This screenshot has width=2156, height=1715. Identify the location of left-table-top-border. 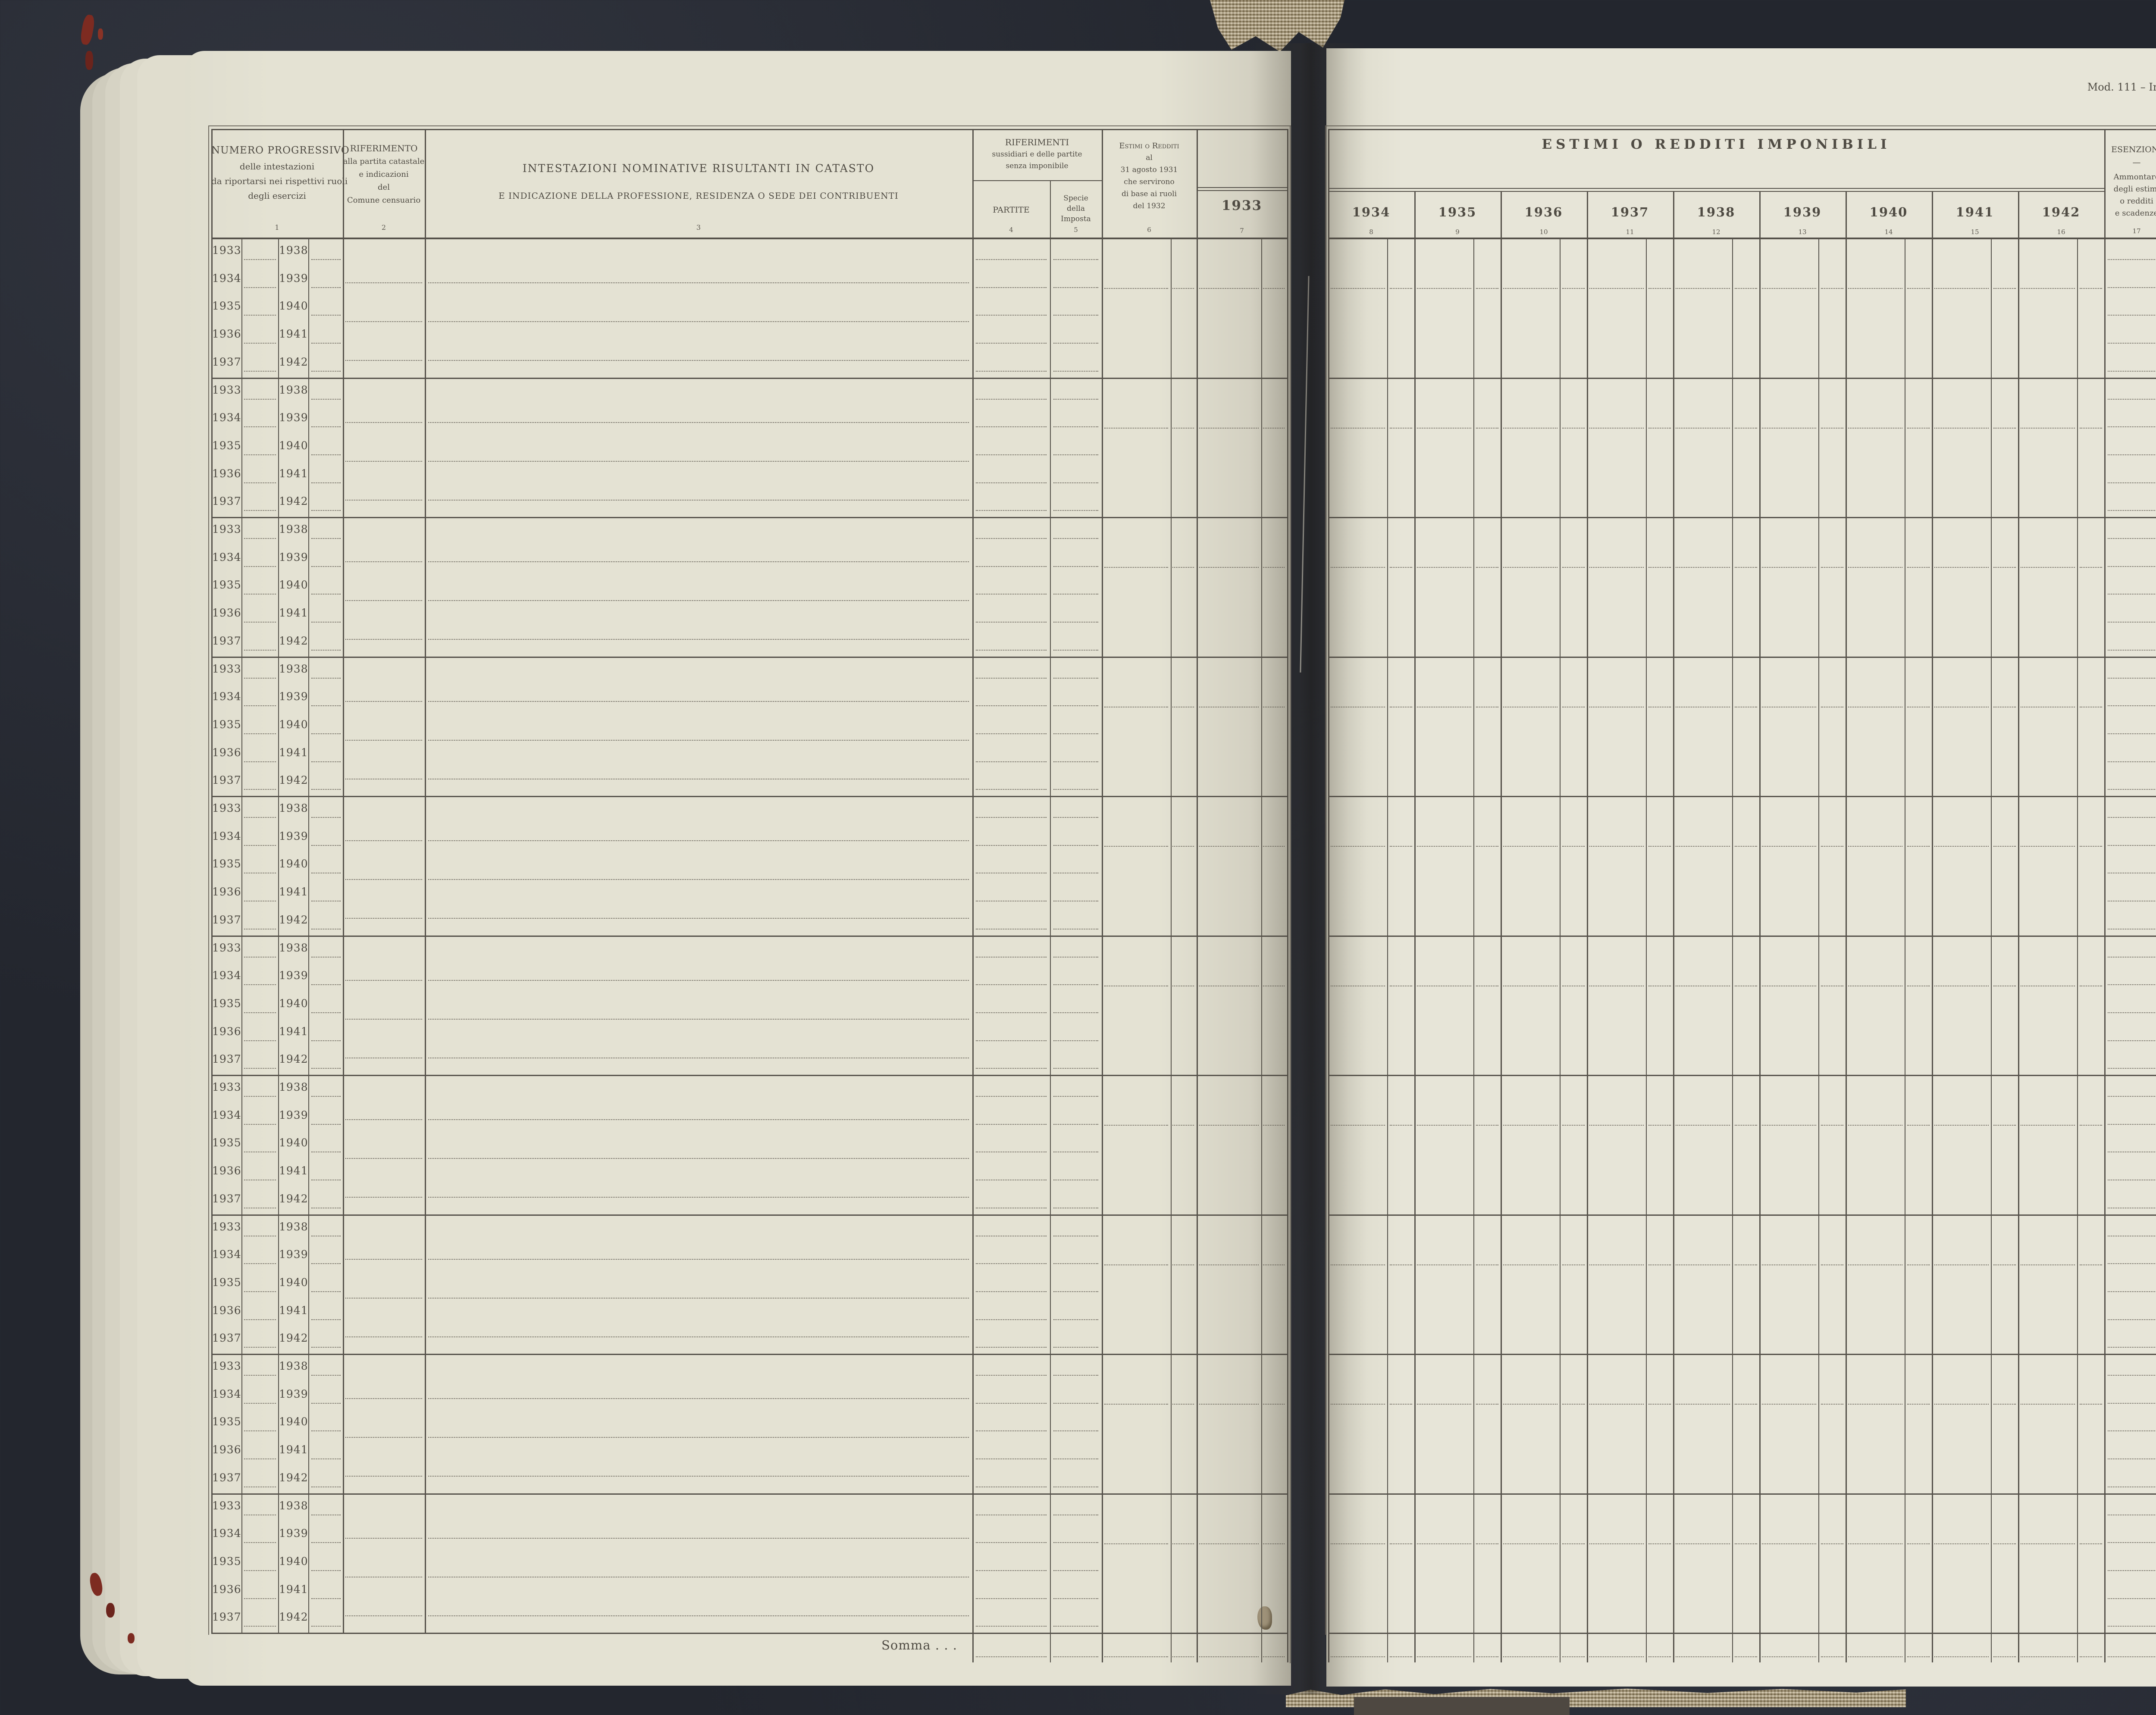
(749, 130).